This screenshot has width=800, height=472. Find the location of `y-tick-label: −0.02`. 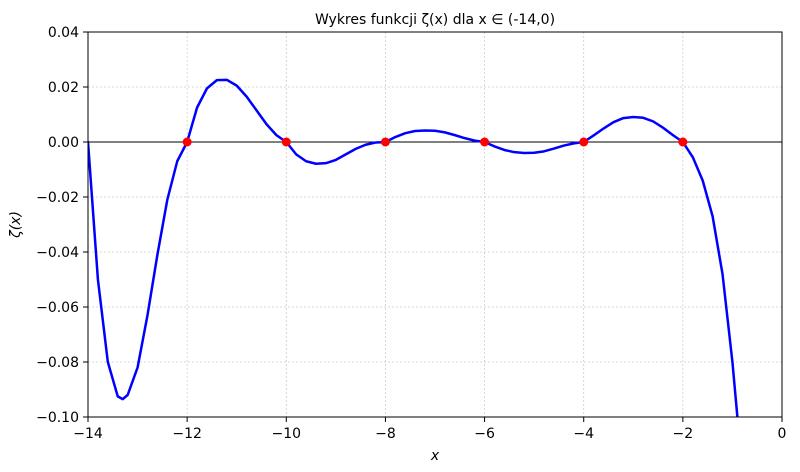

y-tick-label: −0.02 is located at coordinates (57, 198).